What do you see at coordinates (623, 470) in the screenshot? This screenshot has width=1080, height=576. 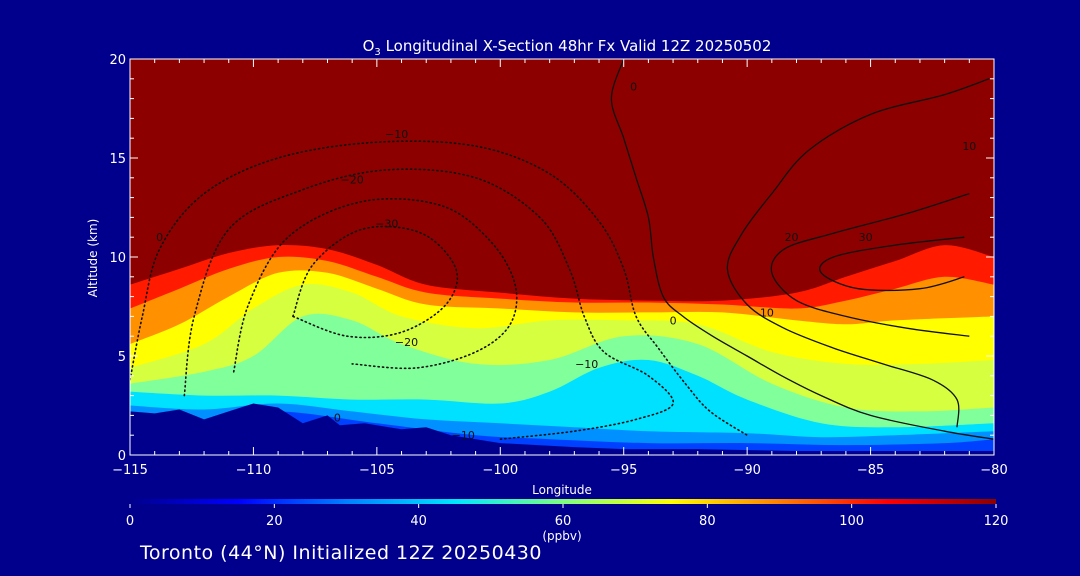 I see `x-tick-label: −95` at bounding box center [623, 470].